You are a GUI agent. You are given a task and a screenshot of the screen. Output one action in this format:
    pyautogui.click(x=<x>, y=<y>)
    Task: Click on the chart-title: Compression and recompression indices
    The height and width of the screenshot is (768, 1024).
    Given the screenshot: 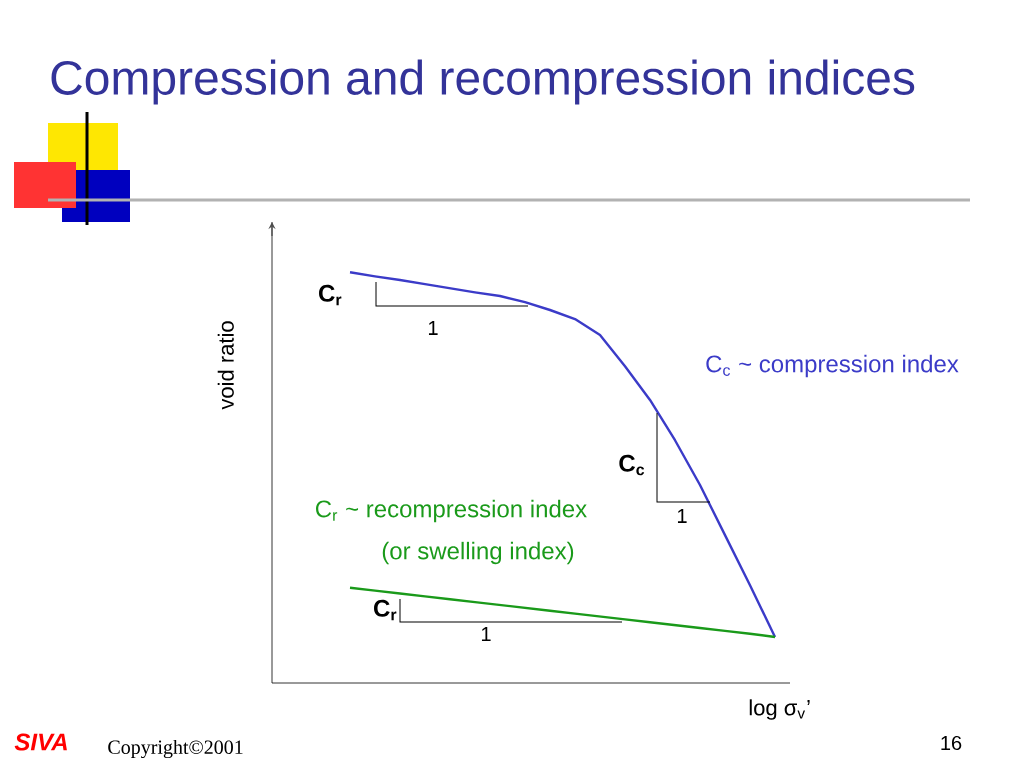 What is the action you would take?
    pyautogui.click(x=483, y=82)
    